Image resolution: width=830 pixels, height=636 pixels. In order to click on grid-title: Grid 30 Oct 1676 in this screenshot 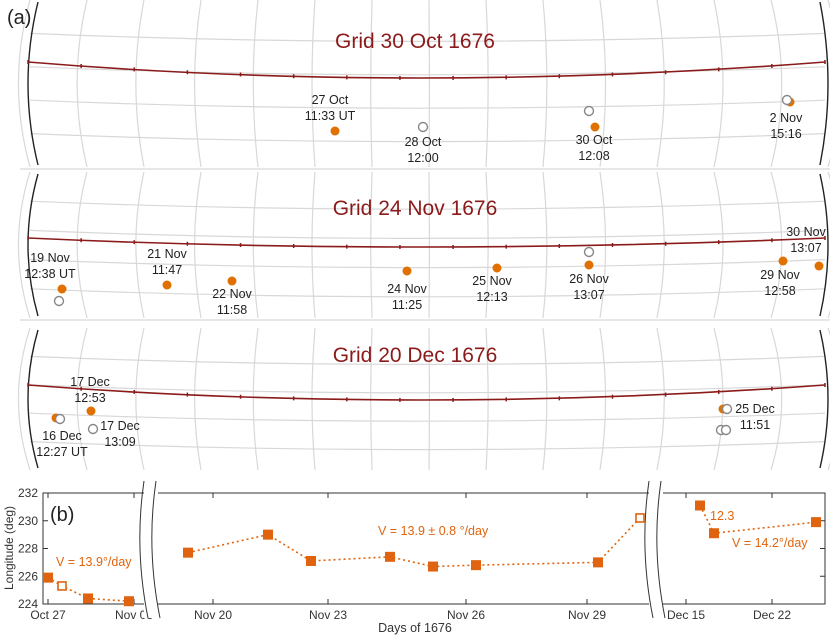, I will do `click(415, 41)`.